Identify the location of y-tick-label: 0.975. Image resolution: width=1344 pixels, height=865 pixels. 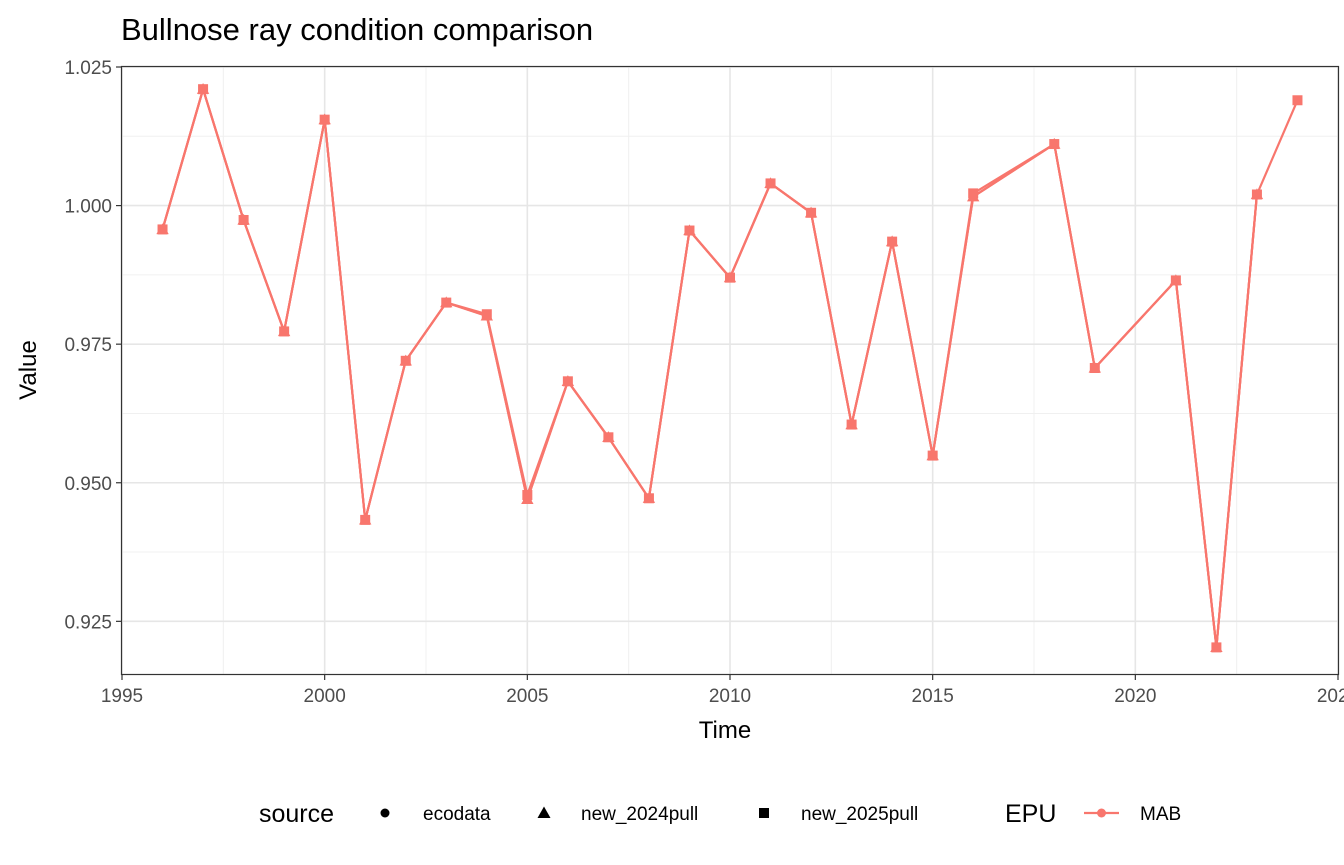
(88, 345).